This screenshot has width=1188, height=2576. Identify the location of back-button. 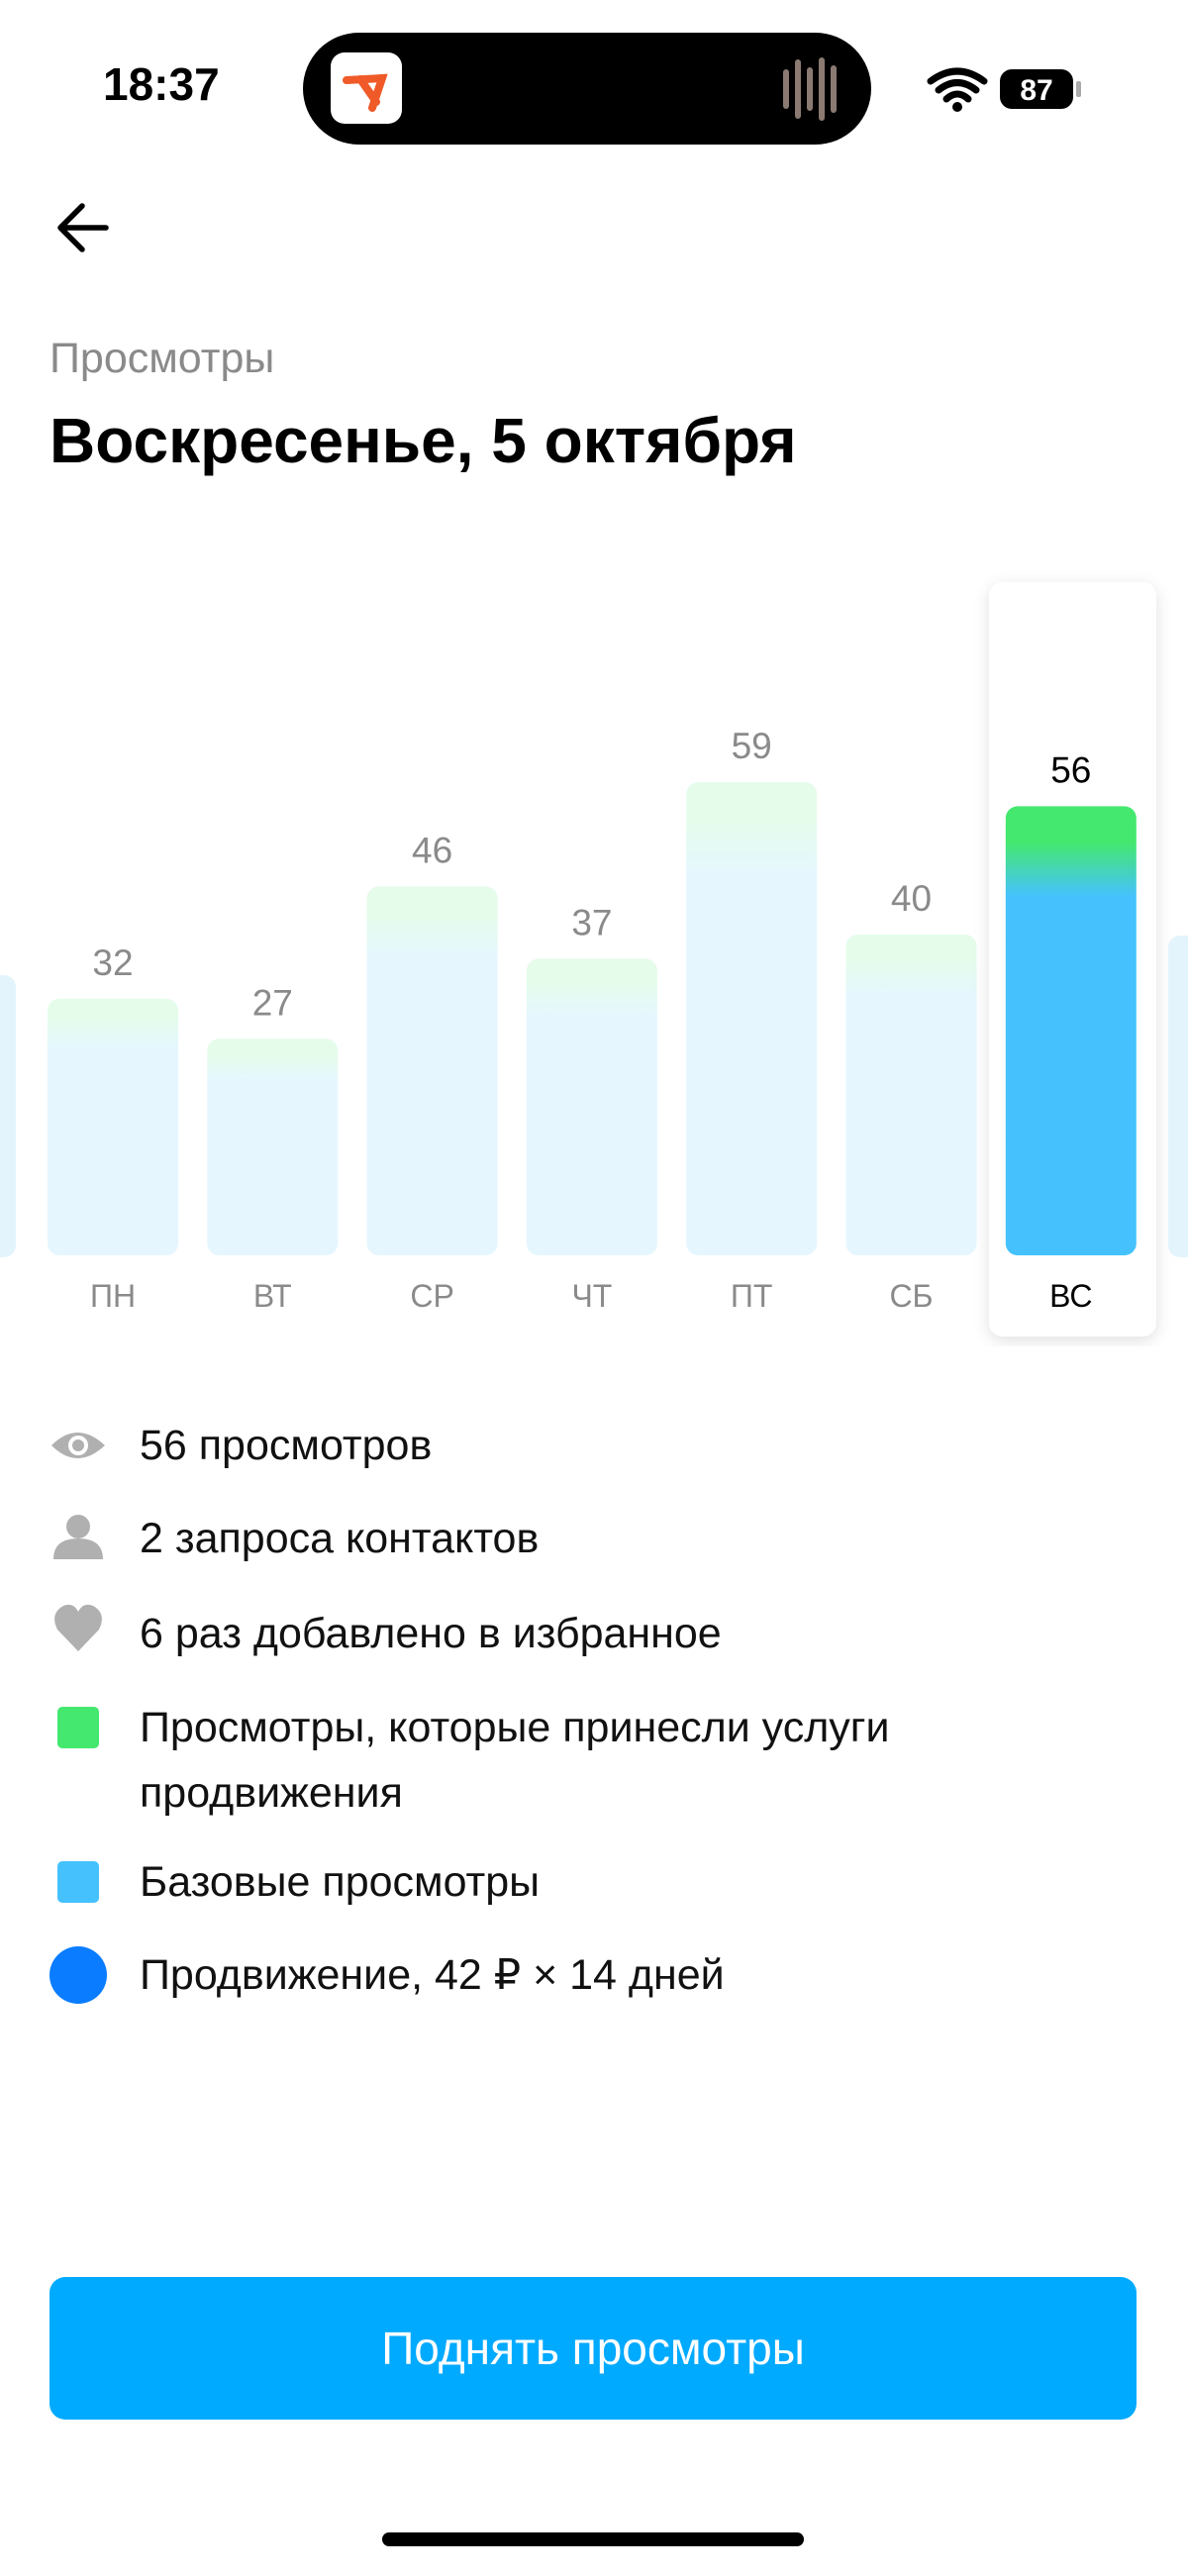
(84, 228).